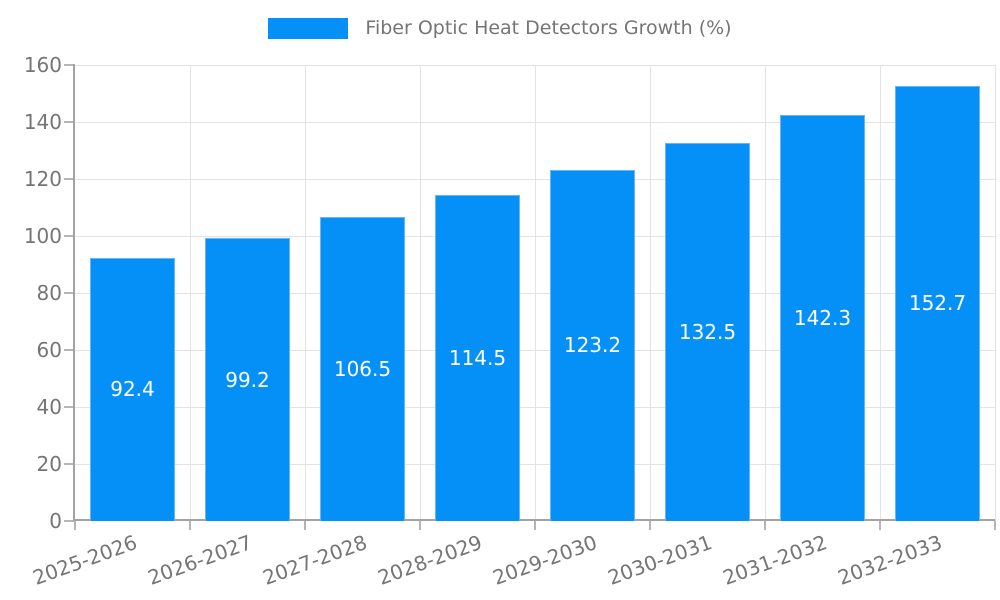  Describe the element at coordinates (42, 236) in the screenshot. I see `y-tick-label: 100` at that location.